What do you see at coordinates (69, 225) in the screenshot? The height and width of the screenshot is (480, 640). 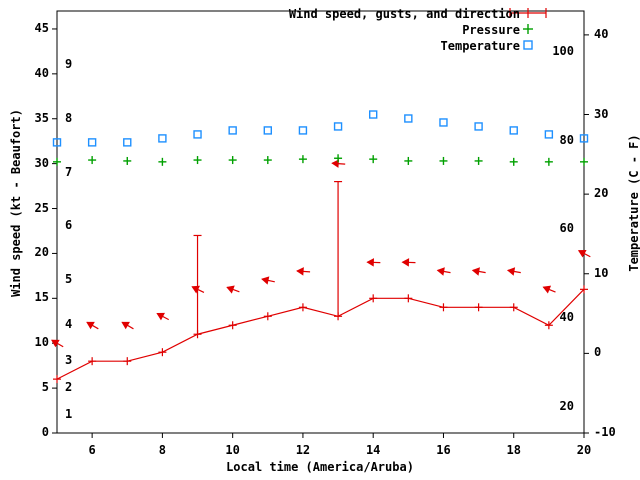 I see `beaufort-label-6: 6` at bounding box center [69, 225].